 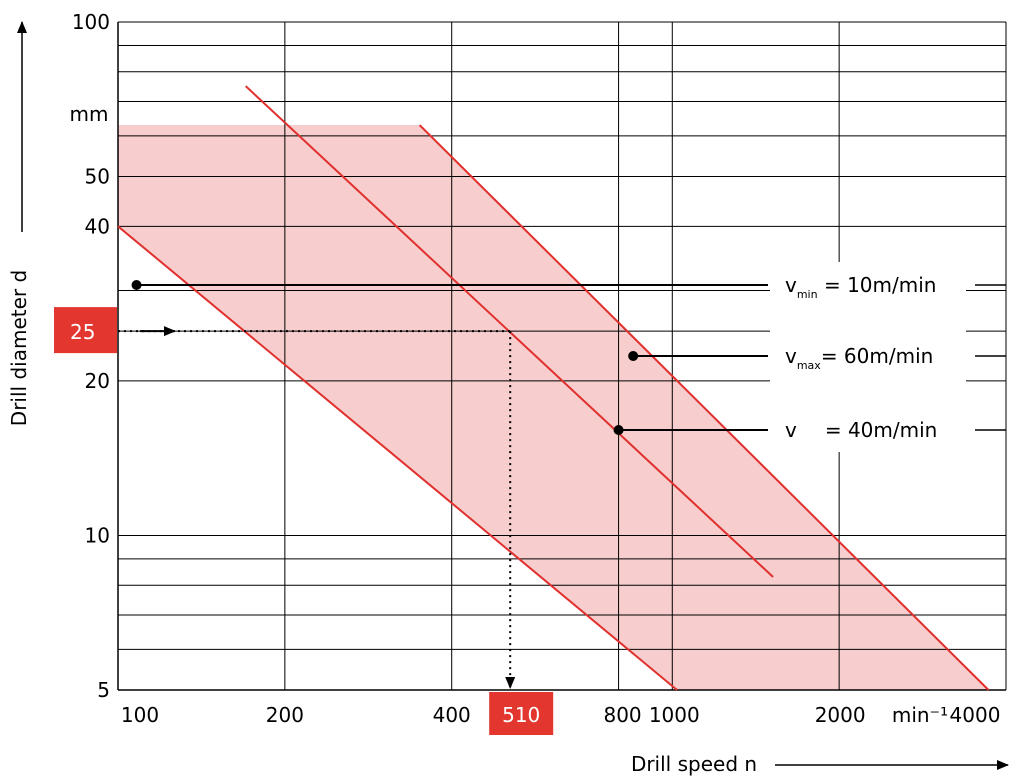 I want to click on x-axis-title: Drill speed n, so click(x=694, y=764).